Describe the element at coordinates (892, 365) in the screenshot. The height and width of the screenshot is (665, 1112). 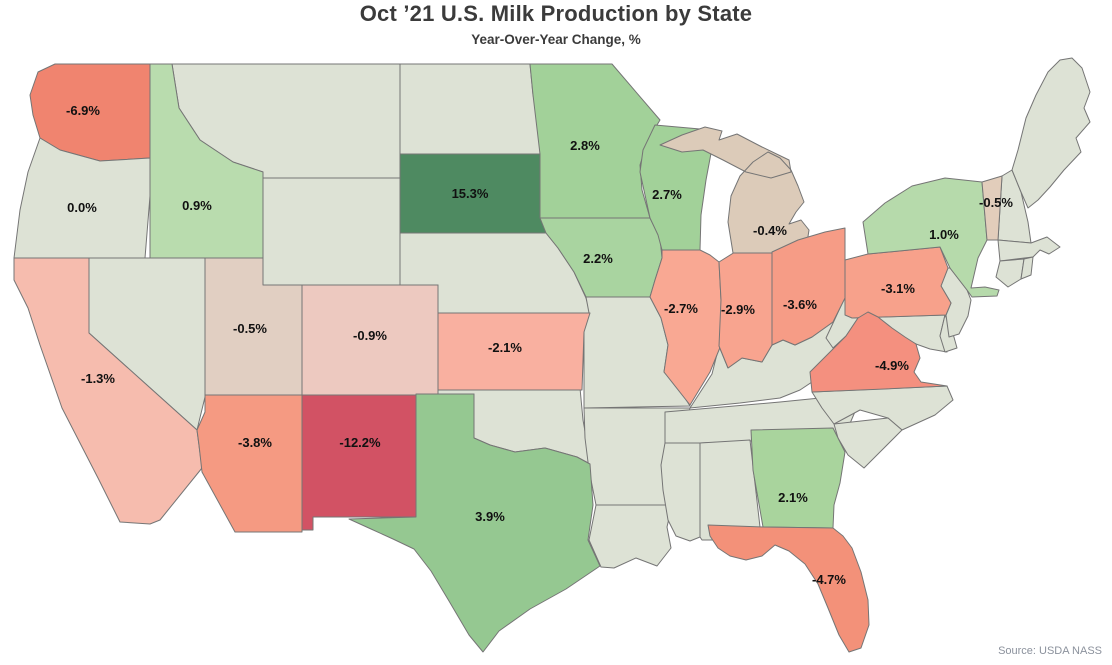
I see `label-va: -4.9%` at that location.